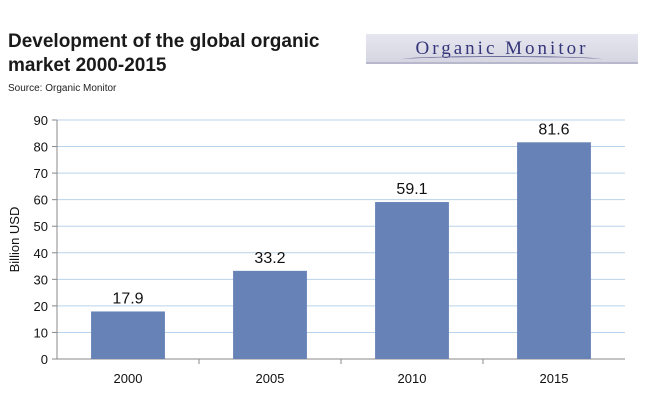 Image resolution: width=650 pixels, height=403 pixels. What do you see at coordinates (41, 173) in the screenshot?
I see `y-tick-label-70: 70` at bounding box center [41, 173].